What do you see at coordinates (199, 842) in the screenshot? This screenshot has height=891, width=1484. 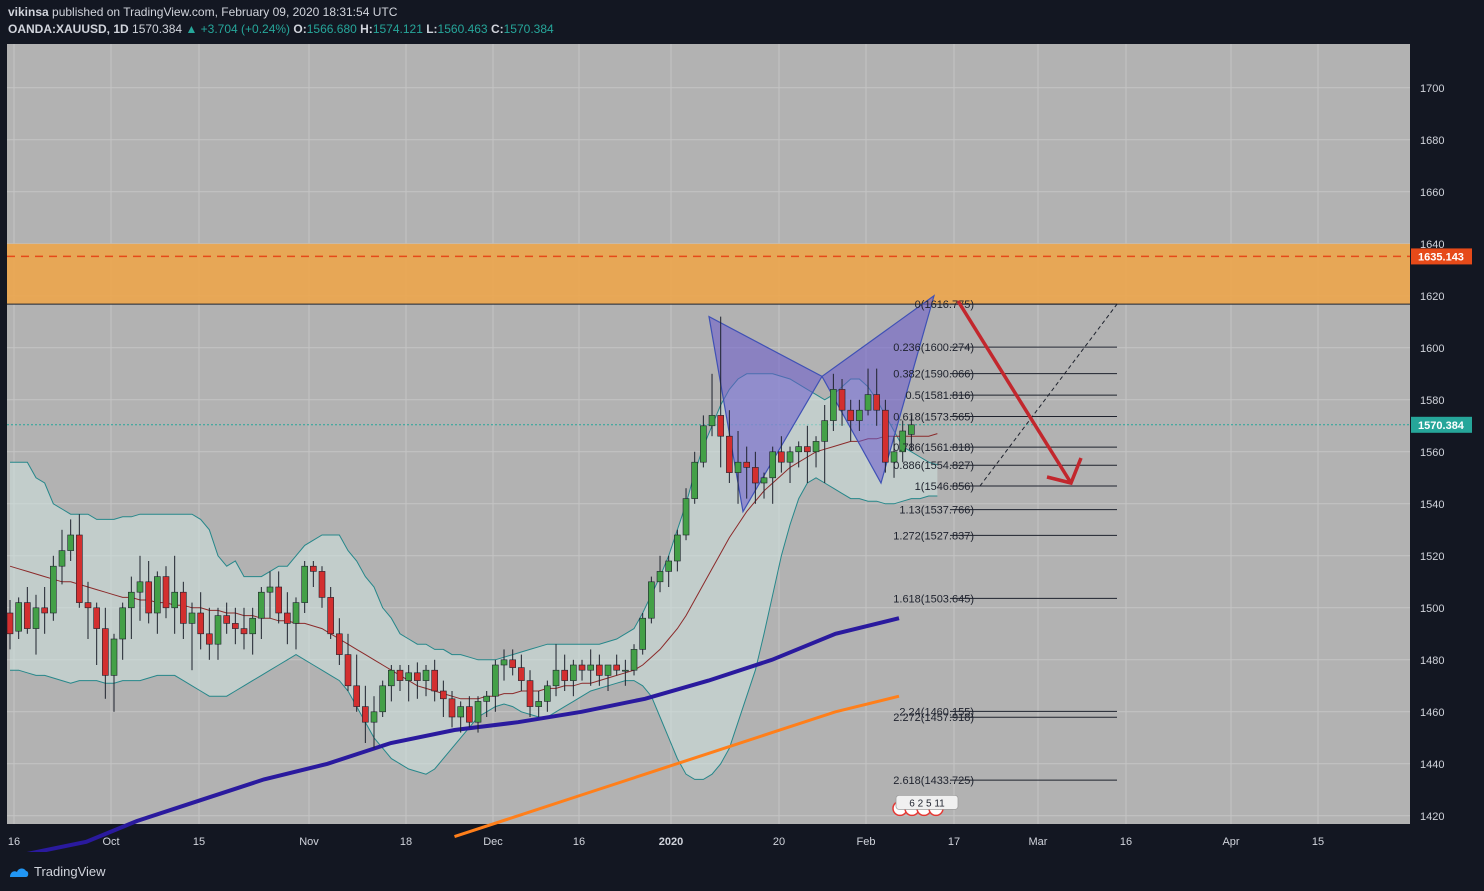 I see `time-tick-label: 15` at bounding box center [199, 842].